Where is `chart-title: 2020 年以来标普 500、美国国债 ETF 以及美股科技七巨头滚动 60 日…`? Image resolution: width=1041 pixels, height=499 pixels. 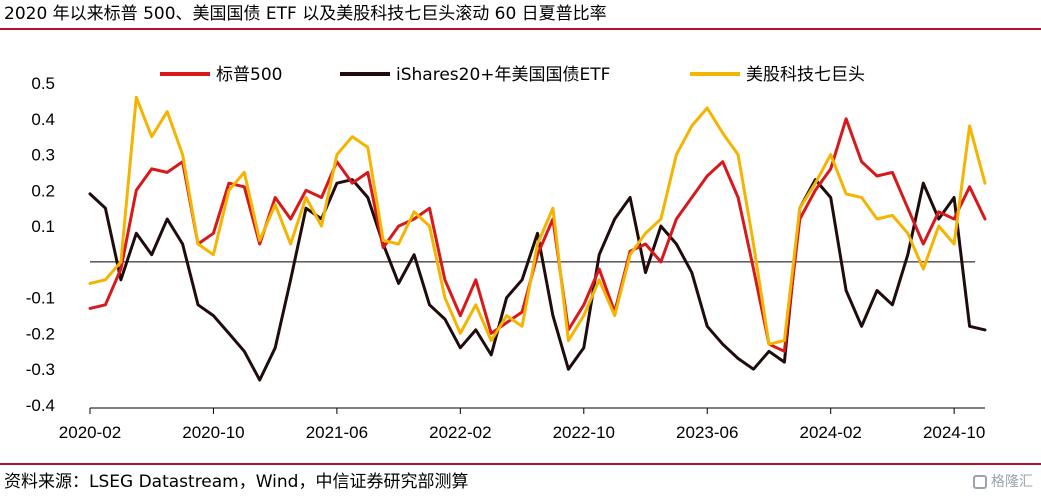 chart-title: 2020 年以来标普 500、美国国债 ETF 以及美股科技七巨头滚动 60 日… is located at coordinates (305, 14).